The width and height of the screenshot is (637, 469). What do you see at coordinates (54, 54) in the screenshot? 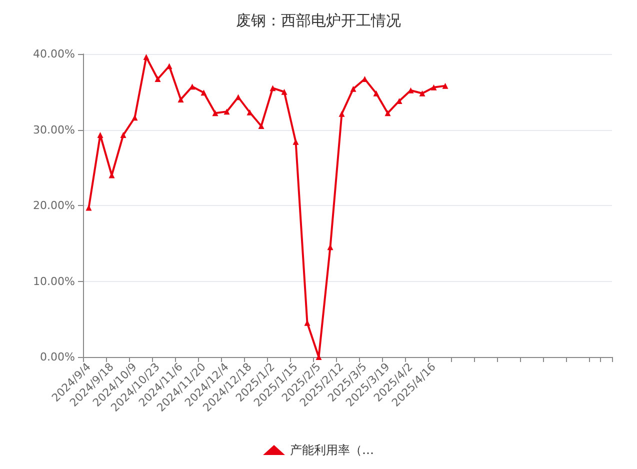
I see `y-tick-label: 40.00%` at bounding box center [54, 54].